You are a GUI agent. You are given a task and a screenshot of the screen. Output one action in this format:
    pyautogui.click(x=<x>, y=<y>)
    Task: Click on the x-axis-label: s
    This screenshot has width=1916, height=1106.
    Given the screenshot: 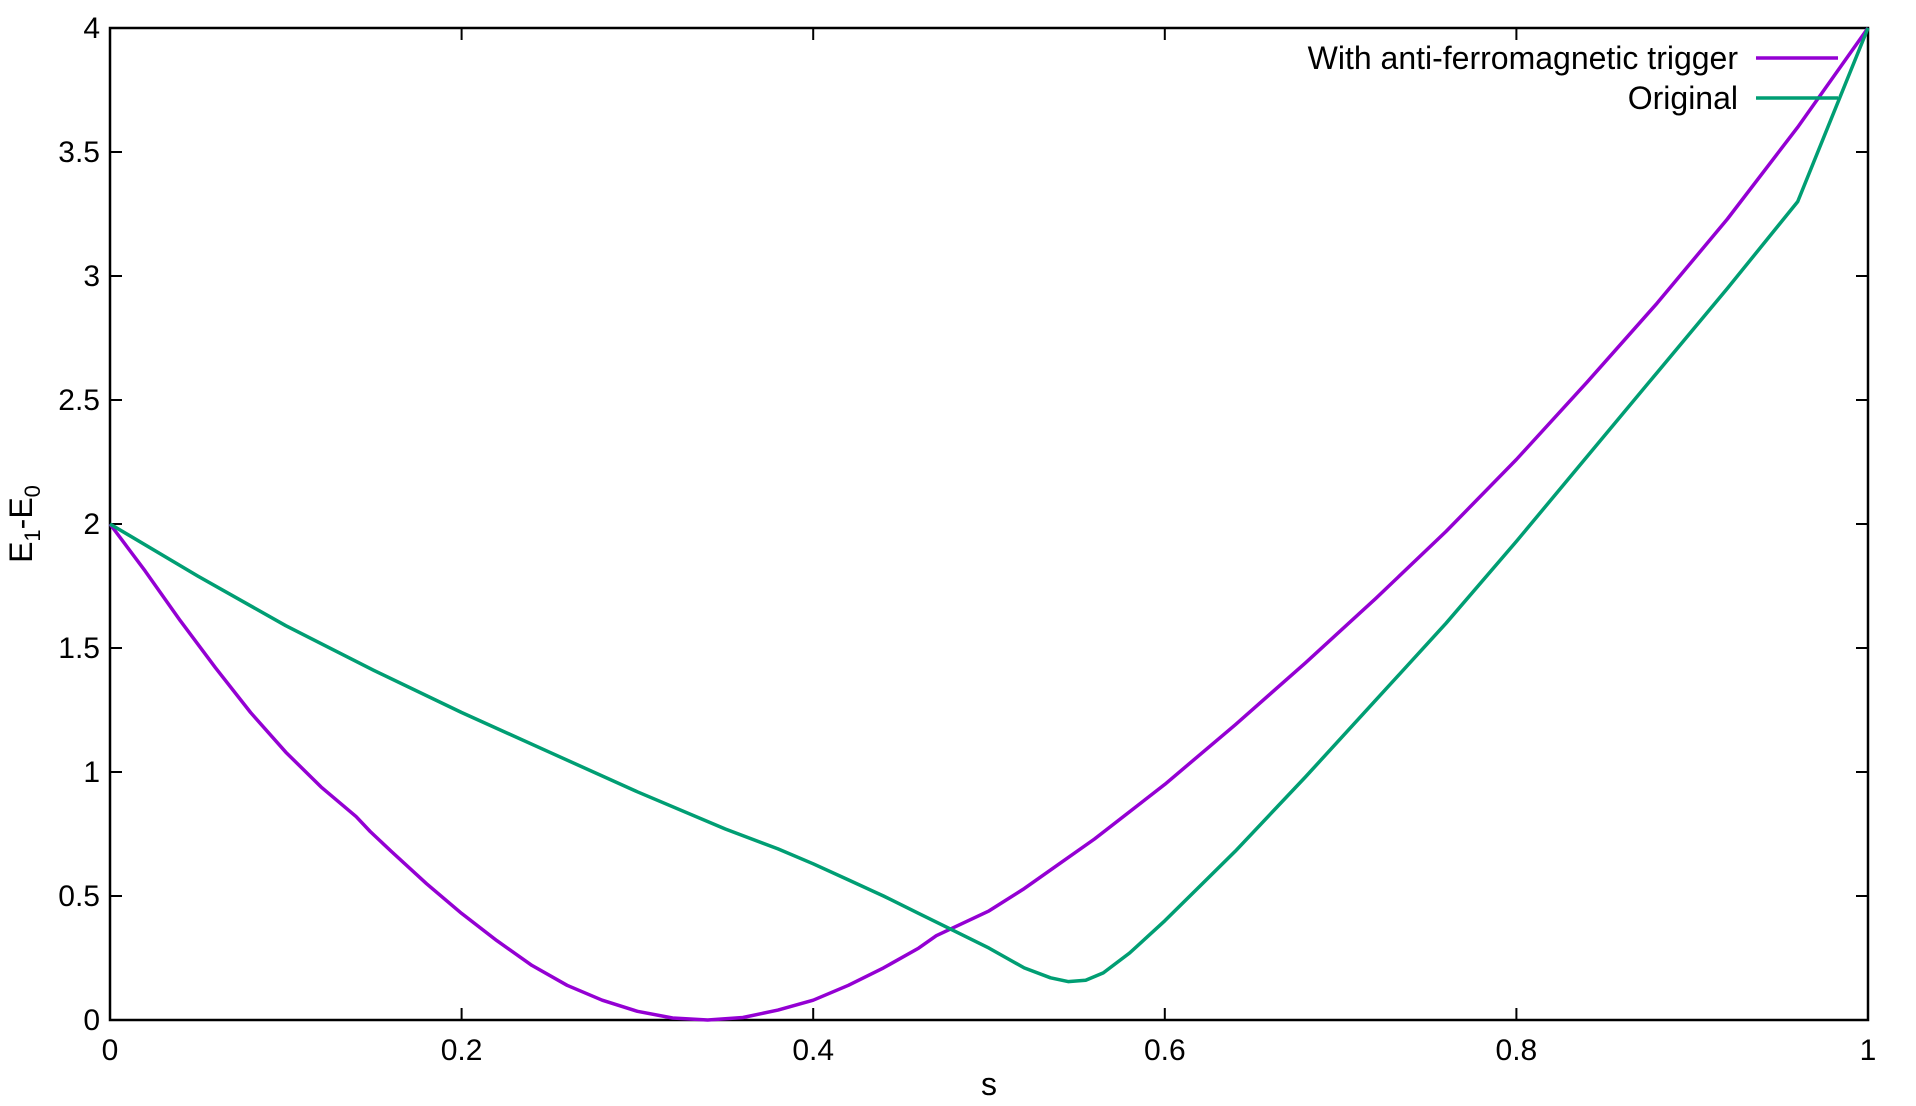 What is the action you would take?
    pyautogui.click(x=989, y=1084)
    